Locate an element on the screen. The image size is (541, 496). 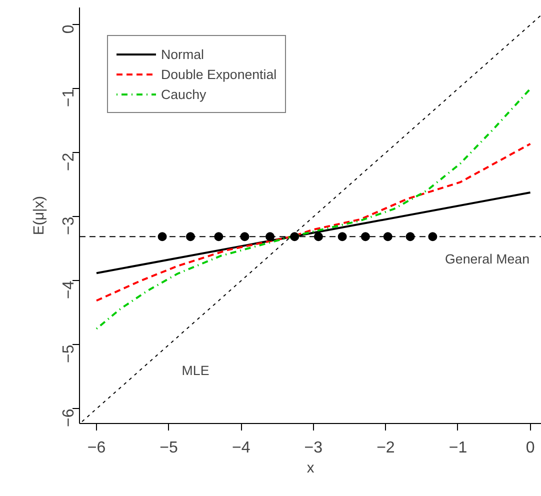
legend-label: Double Exponential is located at coordinates (219, 74).